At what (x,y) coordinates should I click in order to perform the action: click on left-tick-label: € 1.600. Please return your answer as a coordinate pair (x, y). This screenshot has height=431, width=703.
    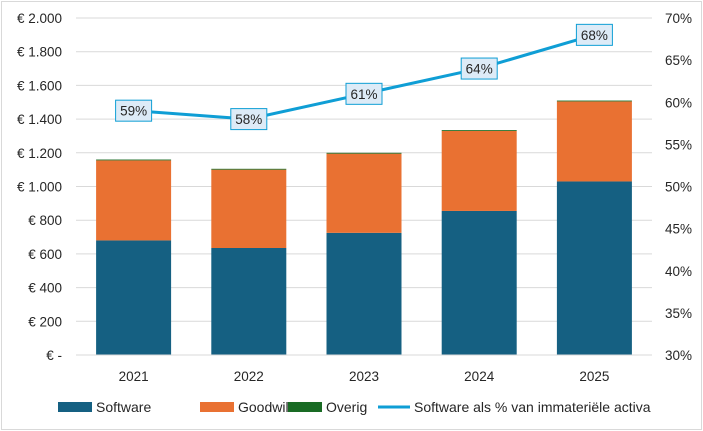
    Looking at the image, I should click on (39, 85).